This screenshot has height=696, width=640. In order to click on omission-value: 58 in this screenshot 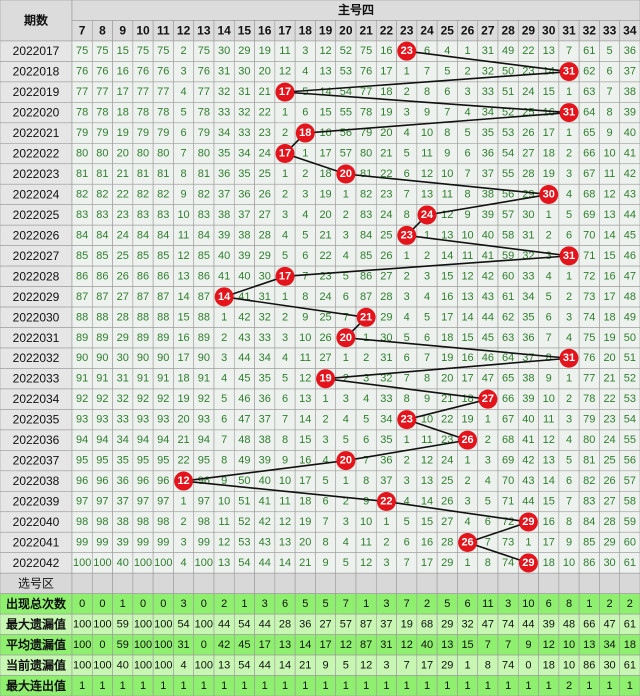, I will do `click(508, 235)`.